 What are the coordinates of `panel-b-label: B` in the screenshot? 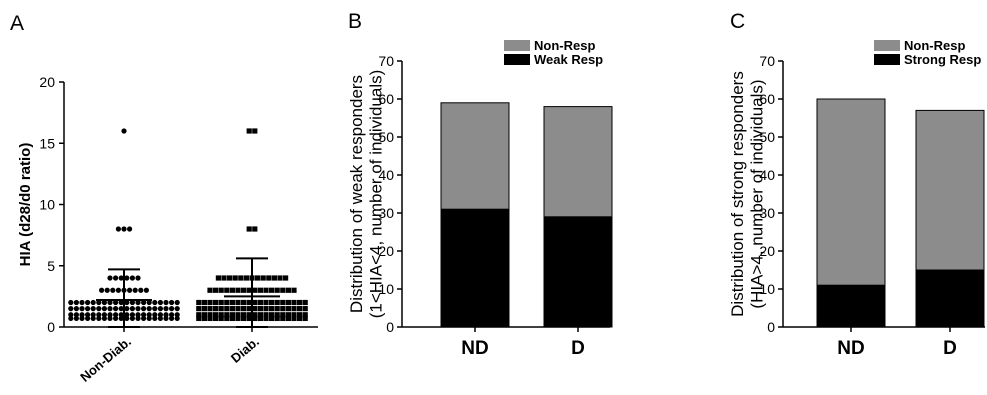 It's located at (355, 21).